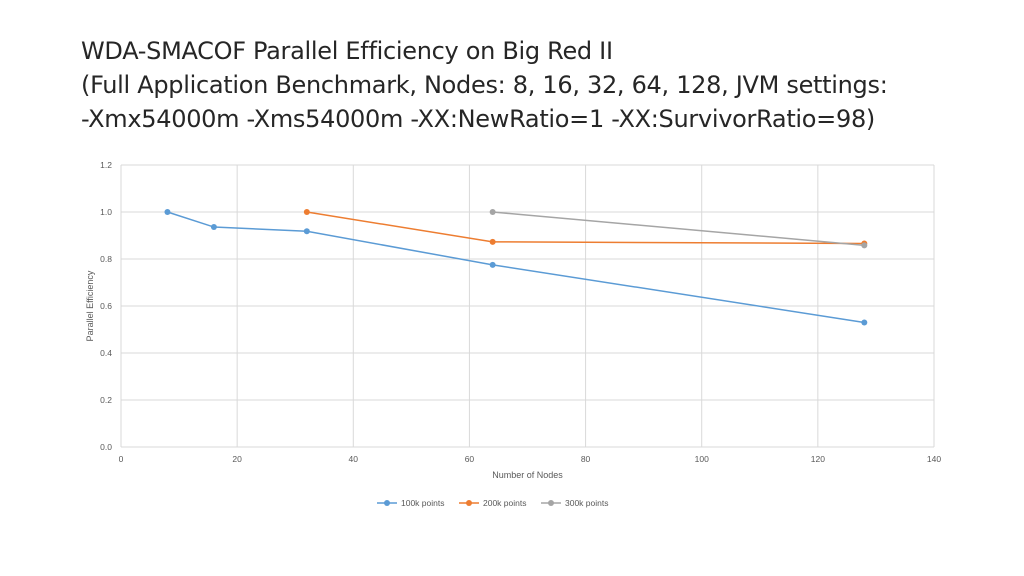 The width and height of the screenshot is (1024, 576). I want to click on y-tick-label: 0.0, so click(106, 447).